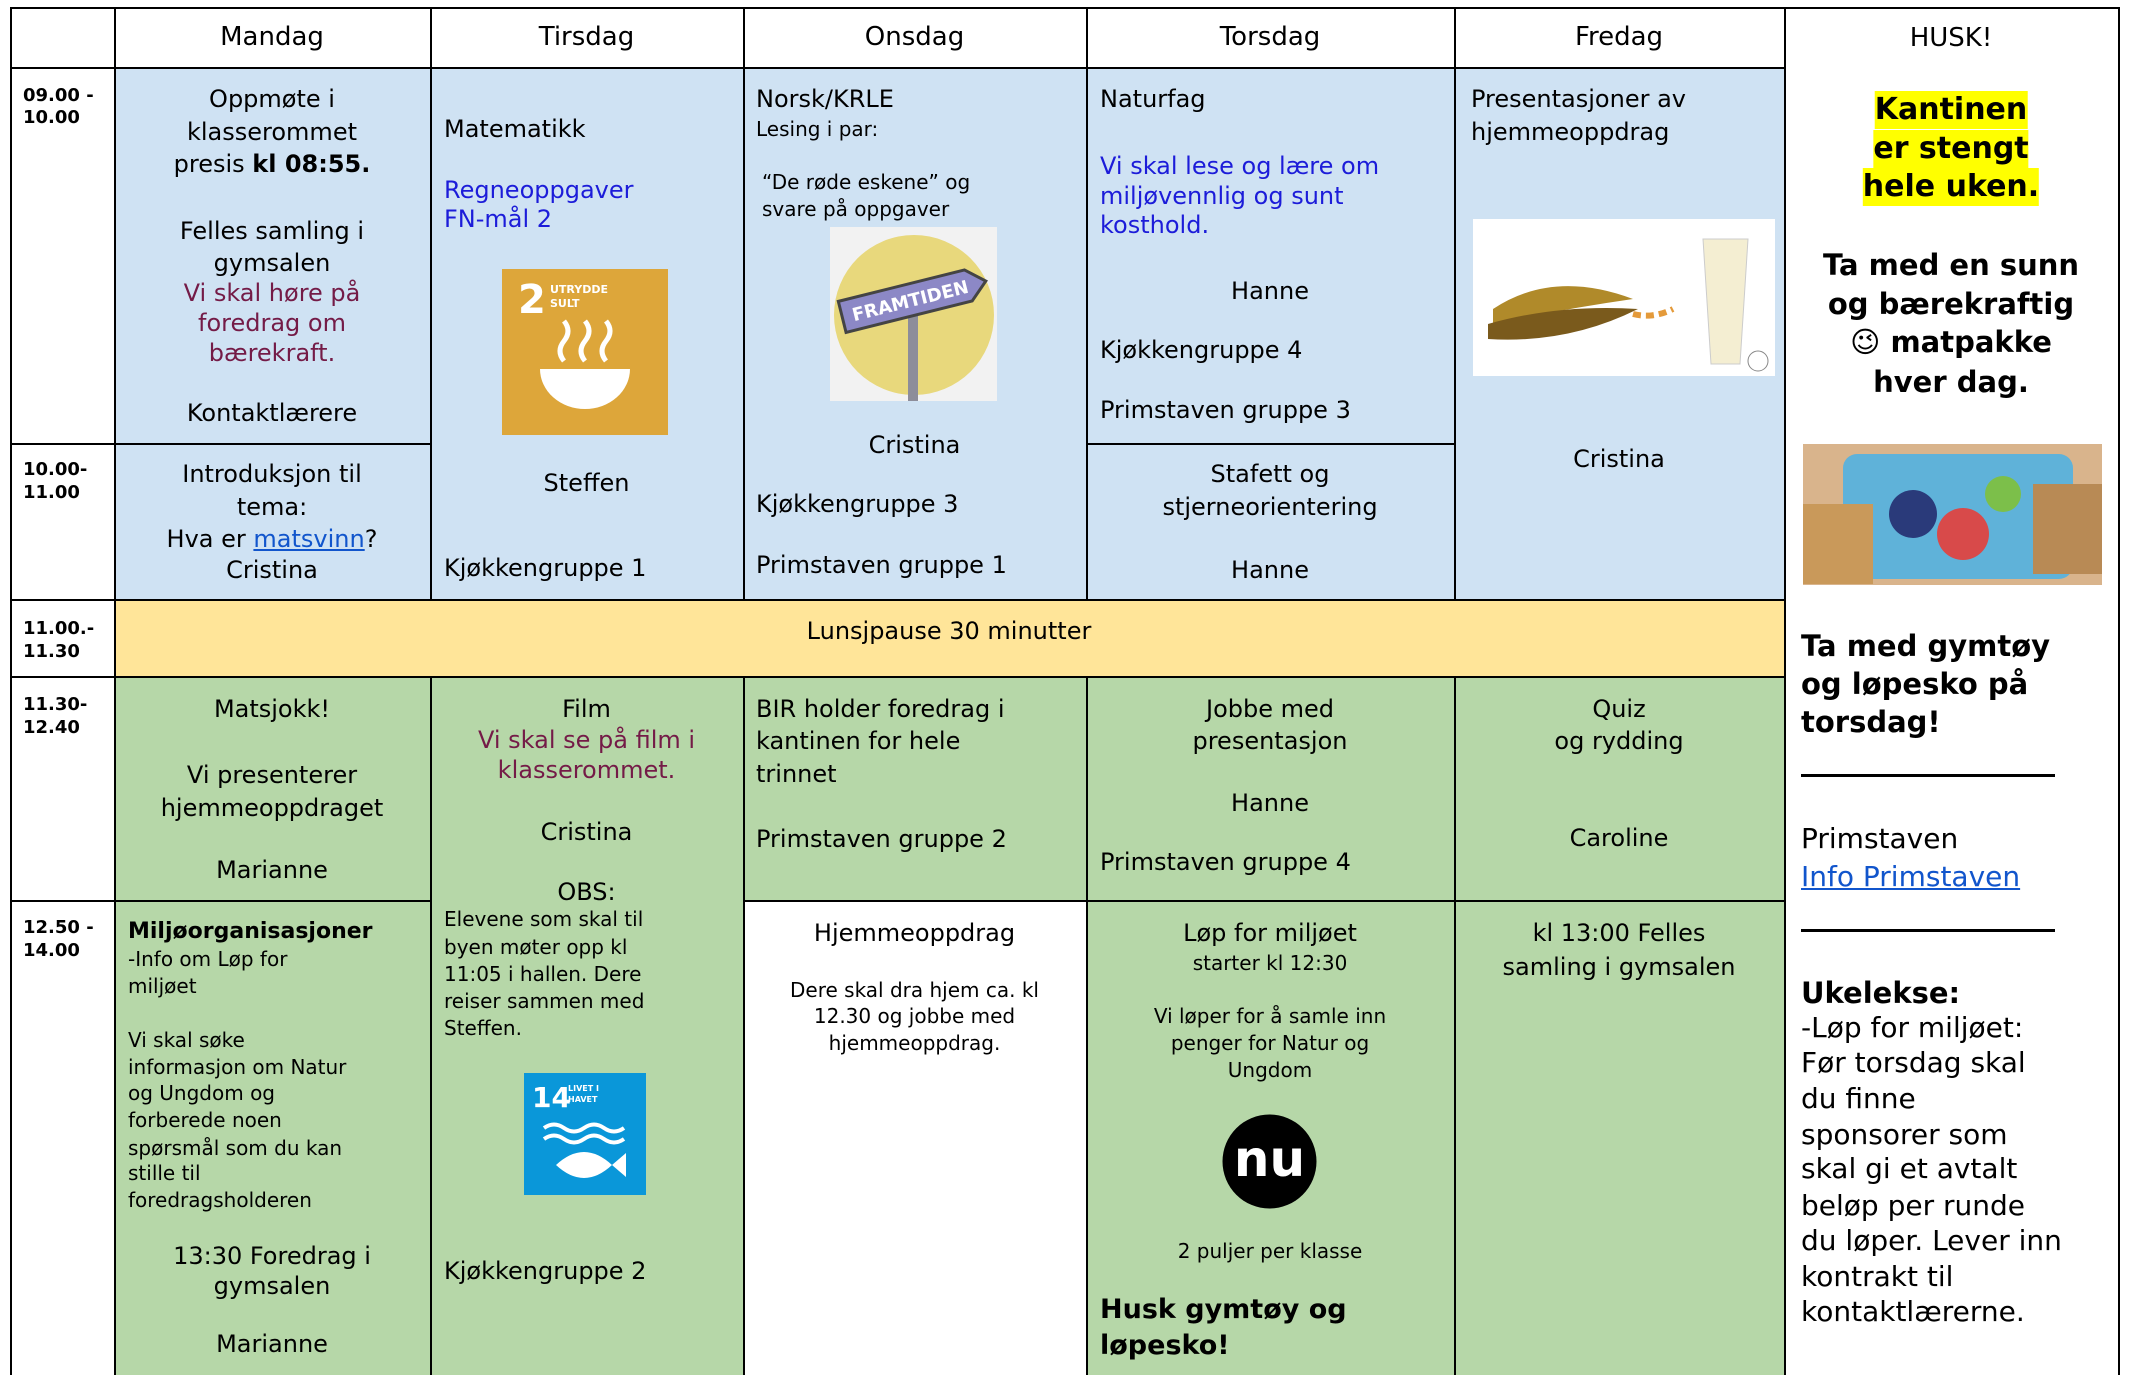 Image resolution: width=2130 pixels, height=1375 pixels. What do you see at coordinates (1915, 684) in the screenshot?
I see `text: og løpesko på` at bounding box center [1915, 684].